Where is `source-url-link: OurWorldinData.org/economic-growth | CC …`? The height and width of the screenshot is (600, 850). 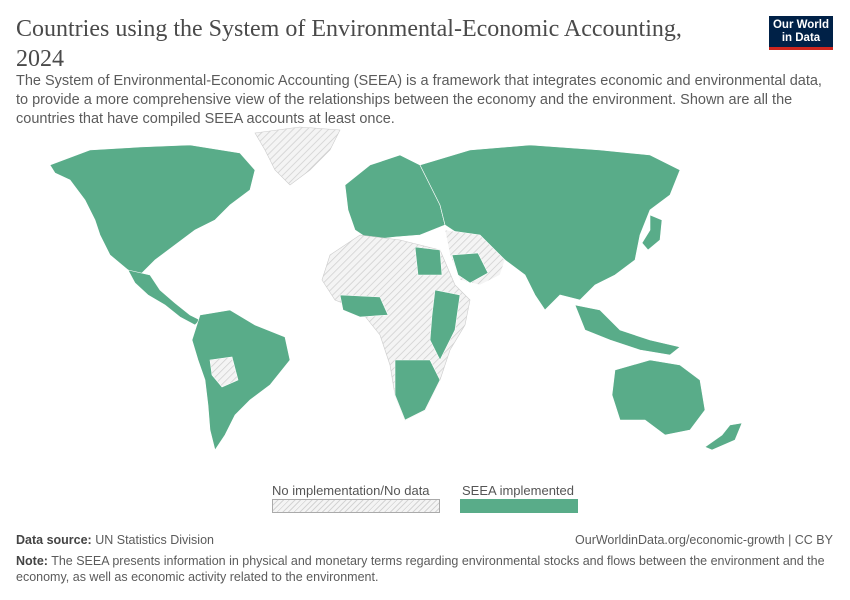
source-url-link: OurWorldinData.org/economic-growth | CC … is located at coordinates (704, 540).